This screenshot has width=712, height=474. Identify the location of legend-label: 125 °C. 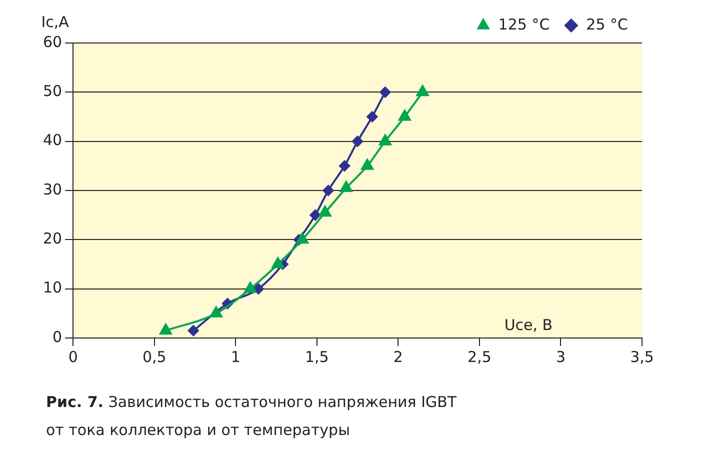
(524, 24).